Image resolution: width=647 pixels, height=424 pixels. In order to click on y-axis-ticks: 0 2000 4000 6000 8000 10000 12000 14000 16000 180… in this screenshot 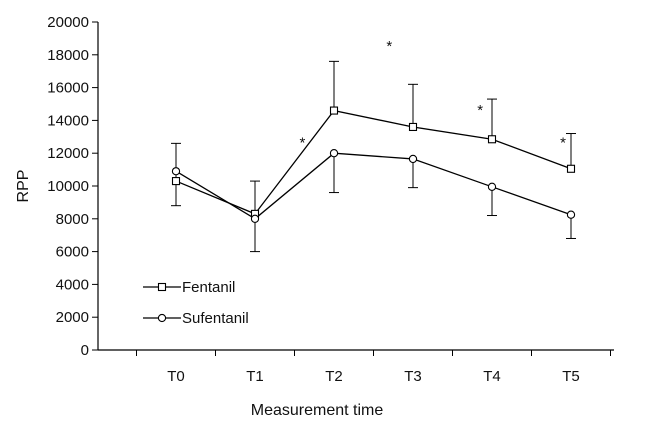, I will do `click(72, 186)`.